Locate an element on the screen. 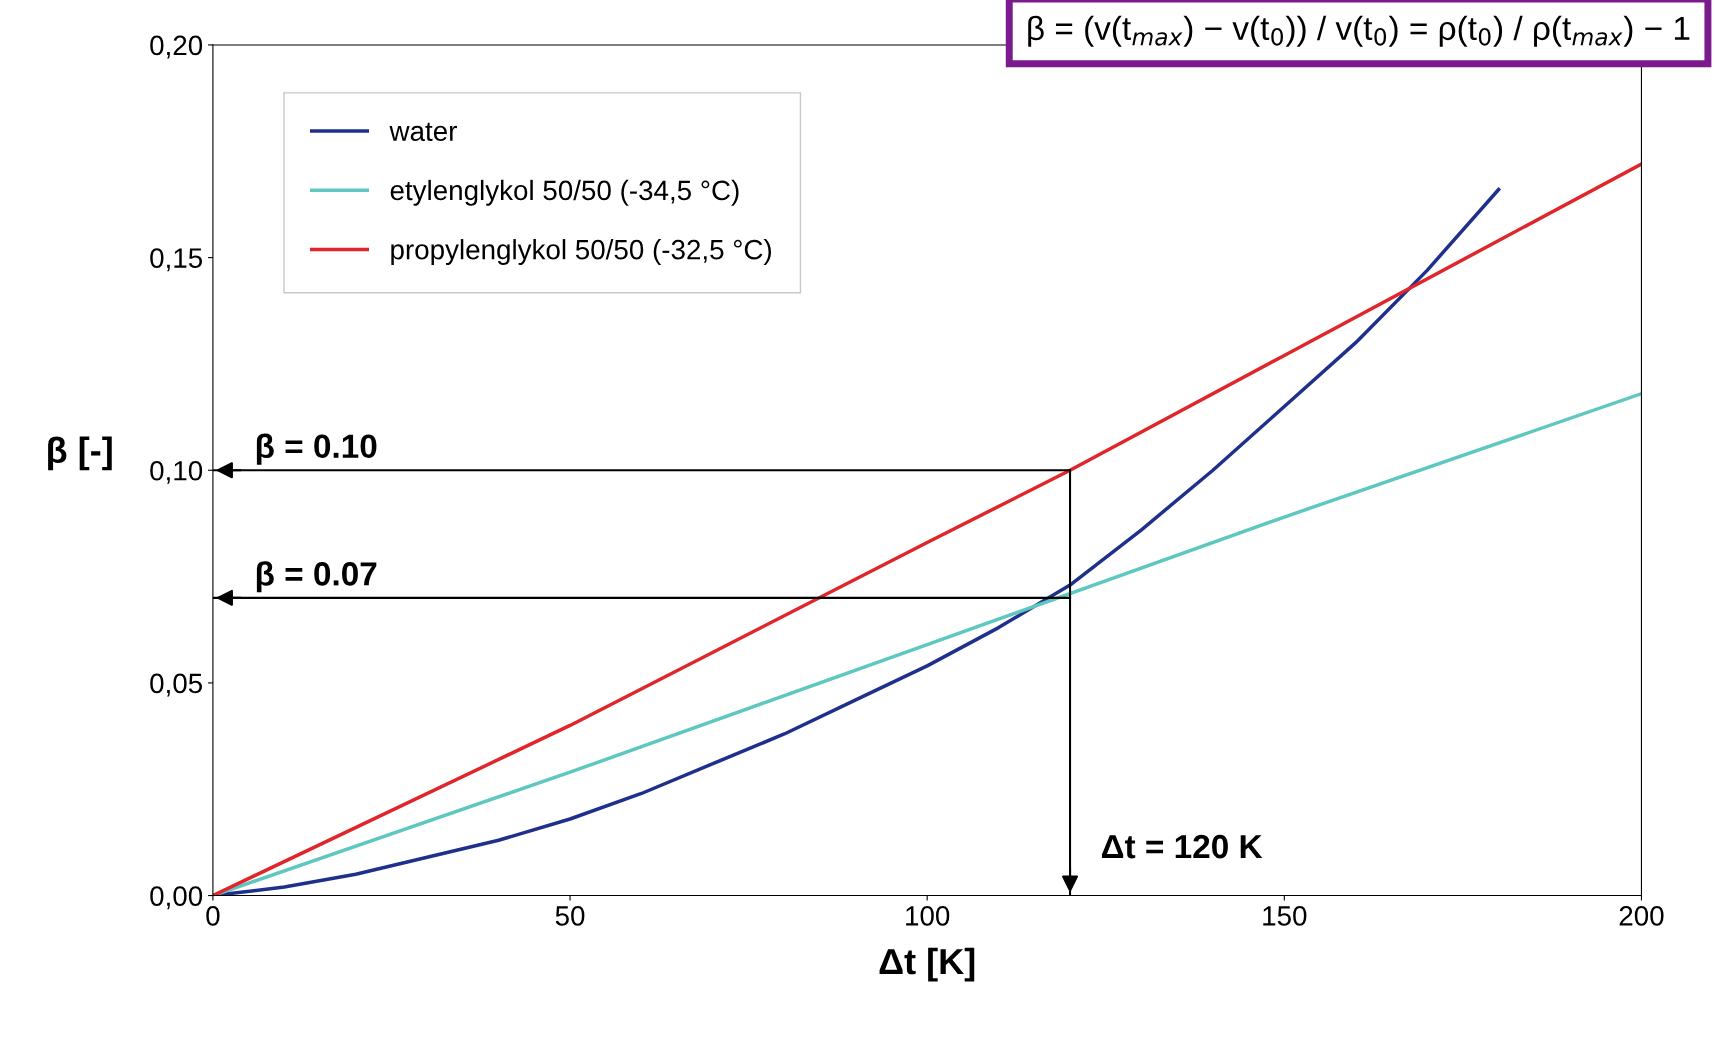 The image size is (1717, 1045). ref-line-label: β = 0.07 is located at coordinates (316, 577).